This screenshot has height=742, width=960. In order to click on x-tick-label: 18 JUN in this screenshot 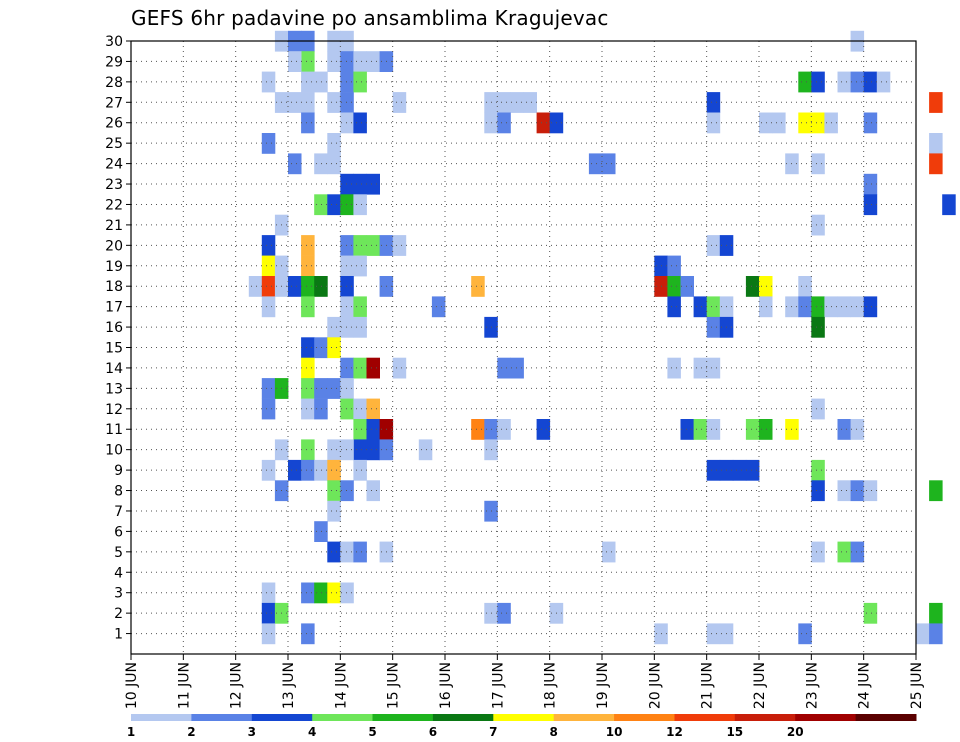, I will do `click(551, 685)`.